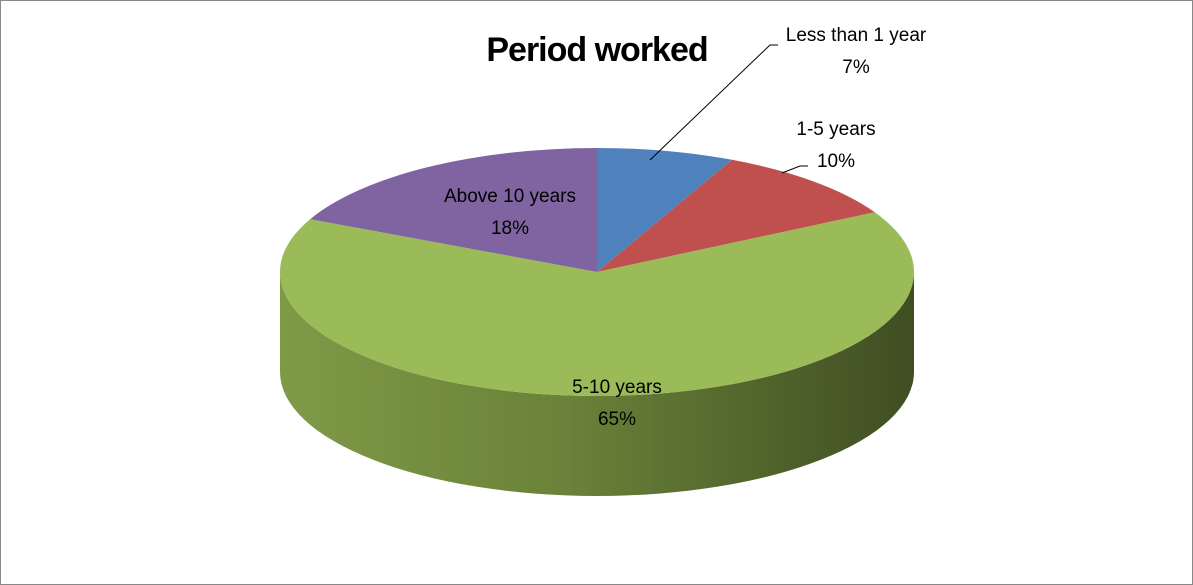  What do you see at coordinates (835, 129) in the screenshot?
I see `data-label-name: 1-5 years` at bounding box center [835, 129].